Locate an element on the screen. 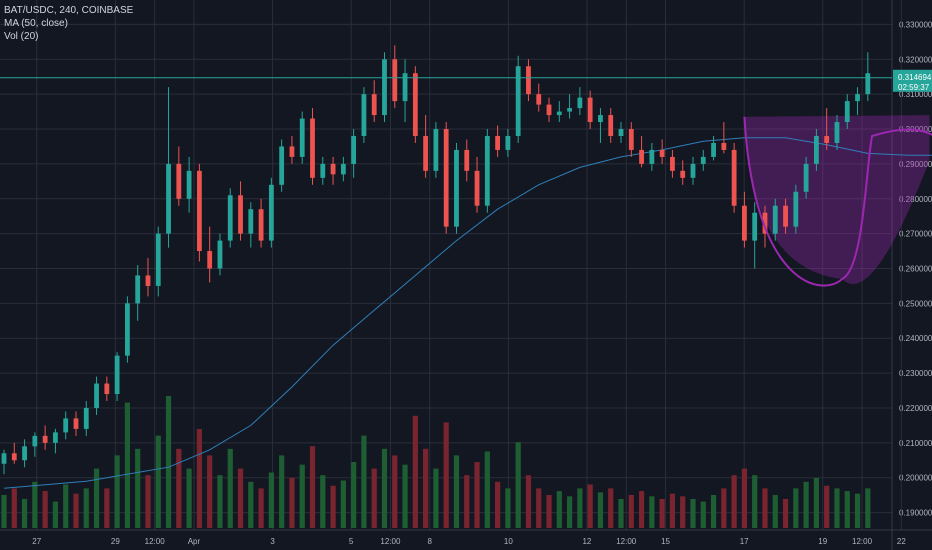 This screenshot has width=932, height=550. x-tick-label: 22 is located at coordinates (901, 541).